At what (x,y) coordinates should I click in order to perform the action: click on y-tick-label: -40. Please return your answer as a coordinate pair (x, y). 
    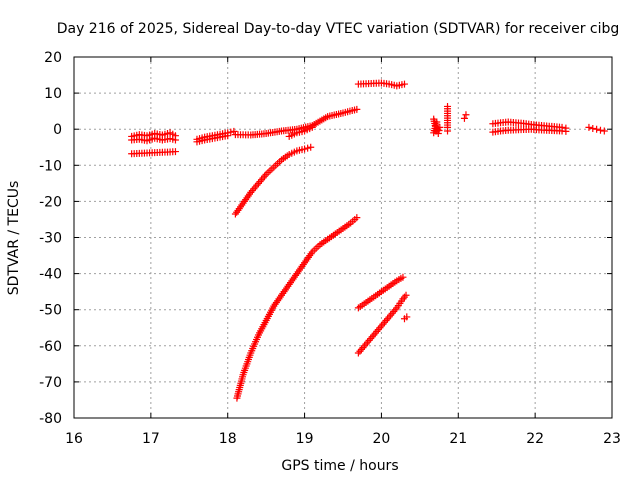
    Looking at the image, I should click on (50, 275).